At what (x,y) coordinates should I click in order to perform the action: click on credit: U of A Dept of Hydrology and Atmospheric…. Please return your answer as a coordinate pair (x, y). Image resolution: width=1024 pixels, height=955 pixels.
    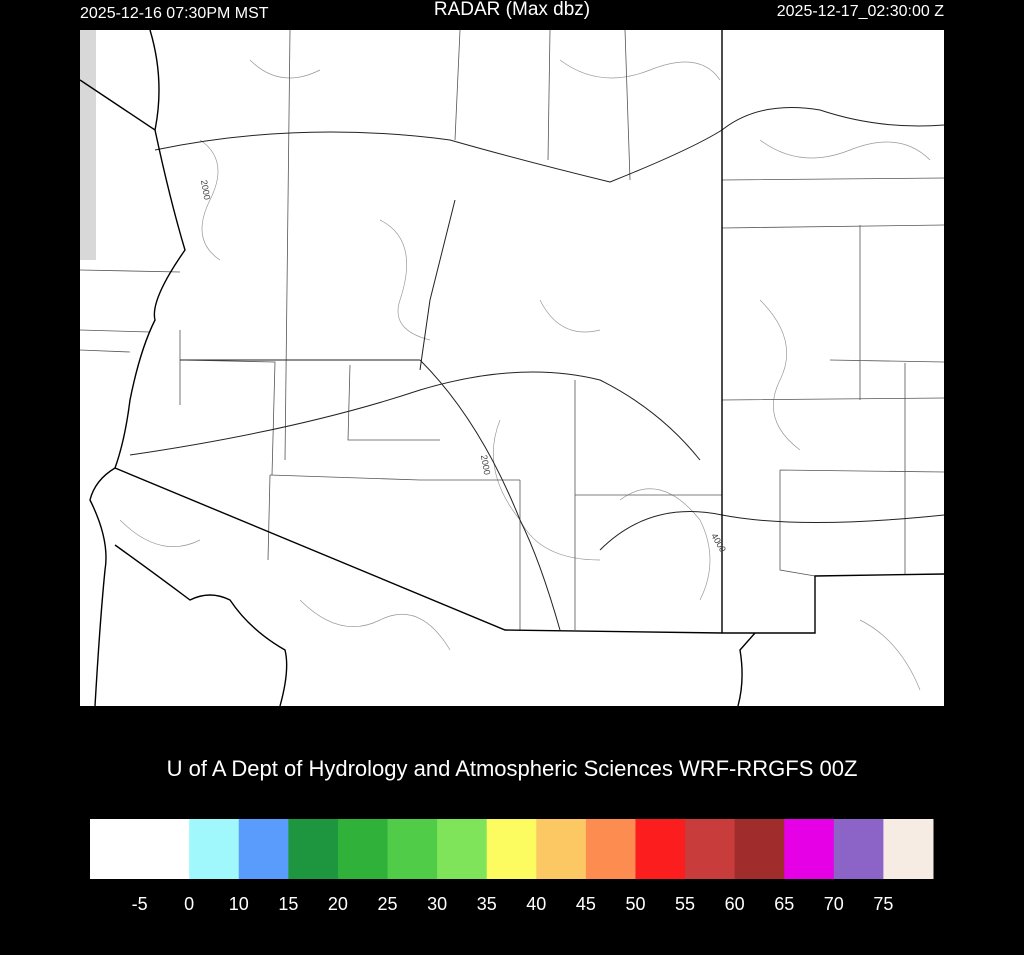
    Looking at the image, I should click on (512, 768).